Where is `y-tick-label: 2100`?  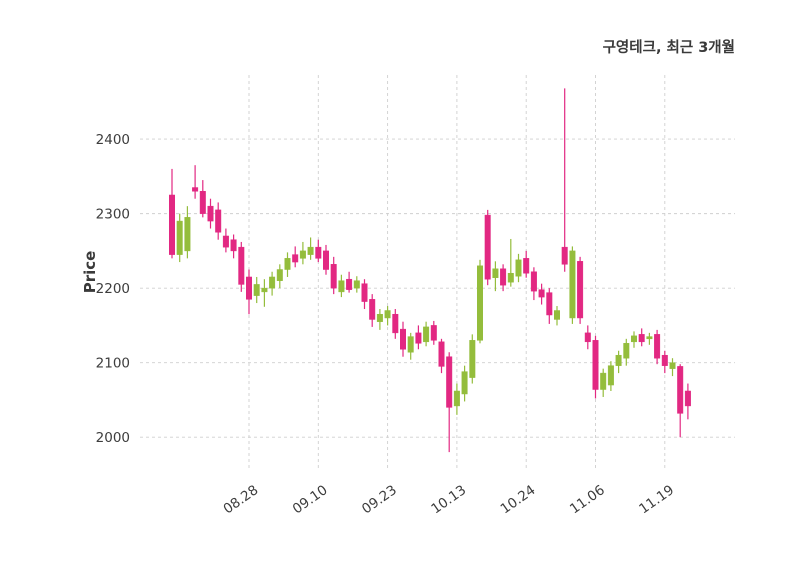
y-tick-label: 2100 is located at coordinates (113, 364).